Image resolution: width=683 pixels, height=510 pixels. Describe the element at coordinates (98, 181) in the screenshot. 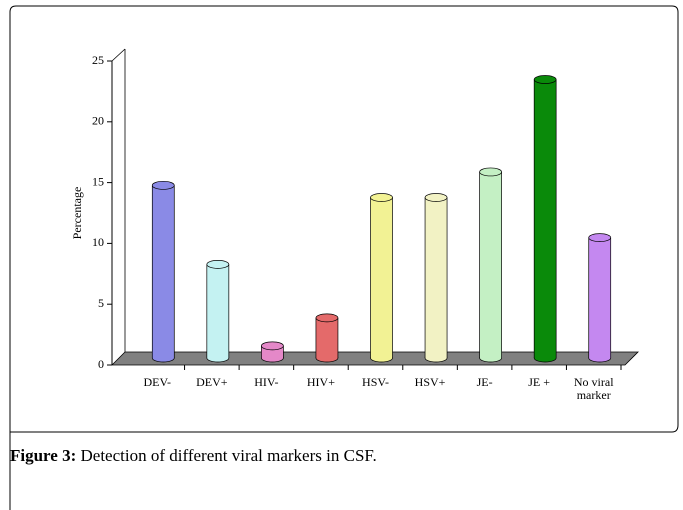

I see `y-tick-label: 15` at that location.